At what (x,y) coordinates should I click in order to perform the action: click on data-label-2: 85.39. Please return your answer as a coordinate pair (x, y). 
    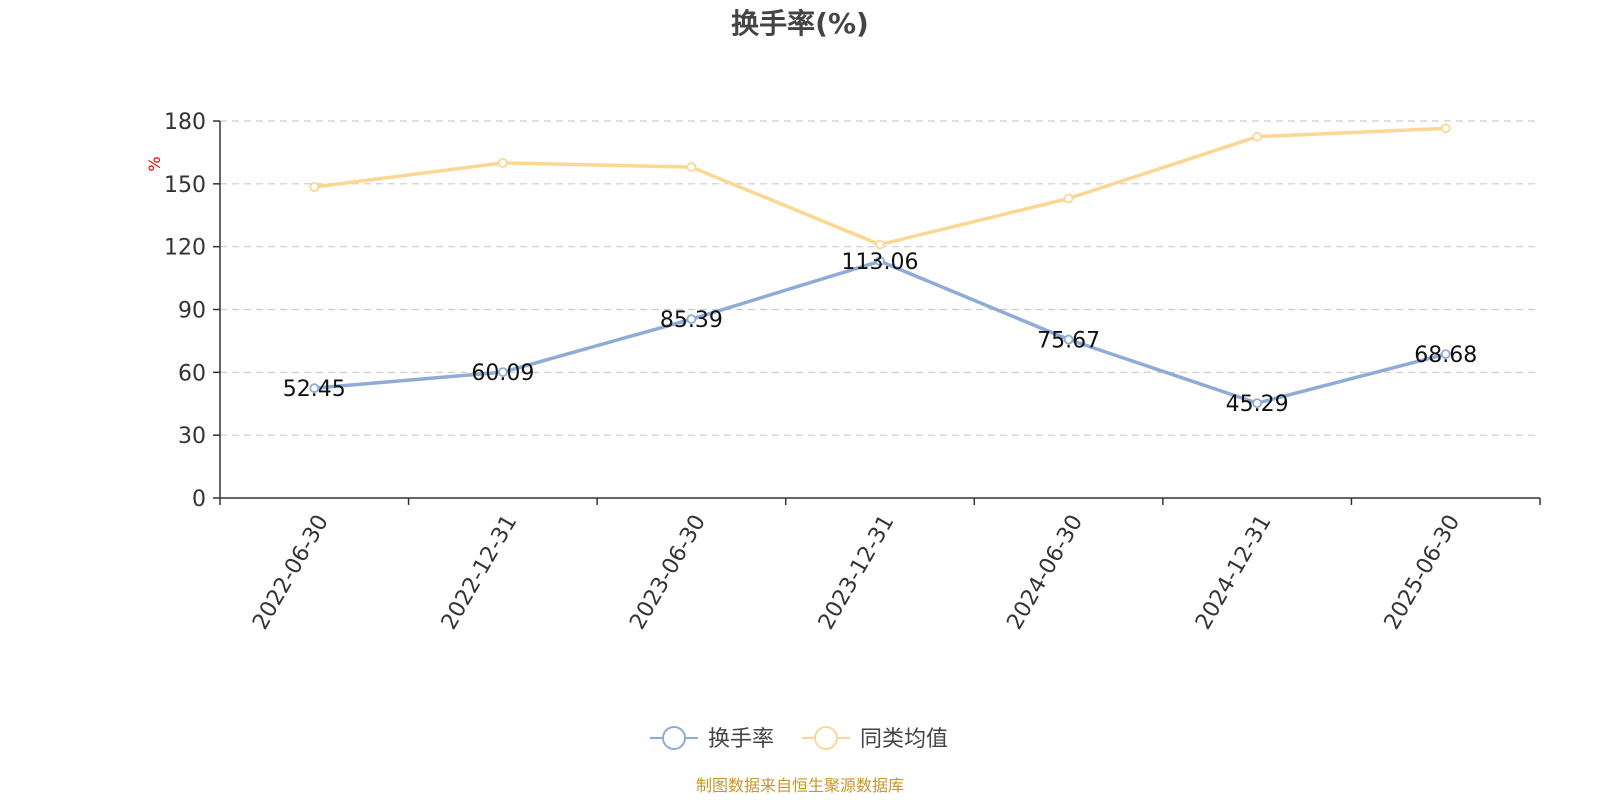
    Looking at the image, I should click on (691, 320).